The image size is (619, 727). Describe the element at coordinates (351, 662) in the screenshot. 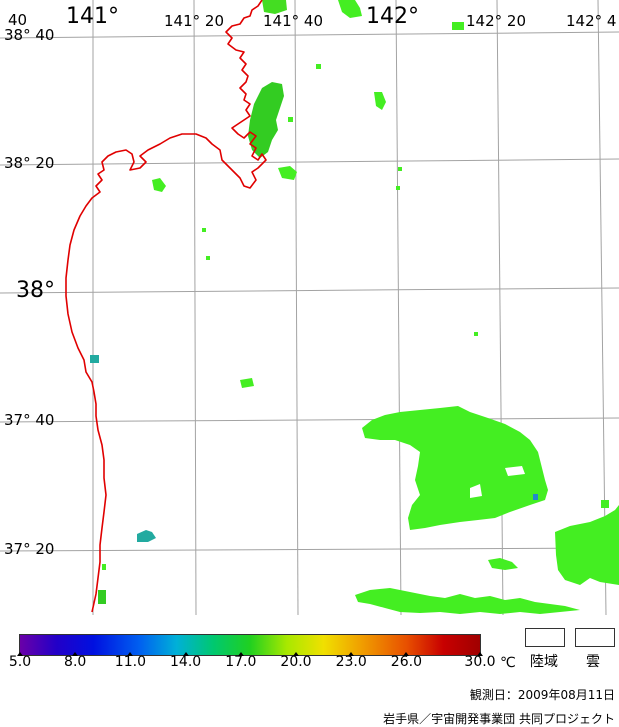

I see `colorbar-tick-label: 23.0` at that location.